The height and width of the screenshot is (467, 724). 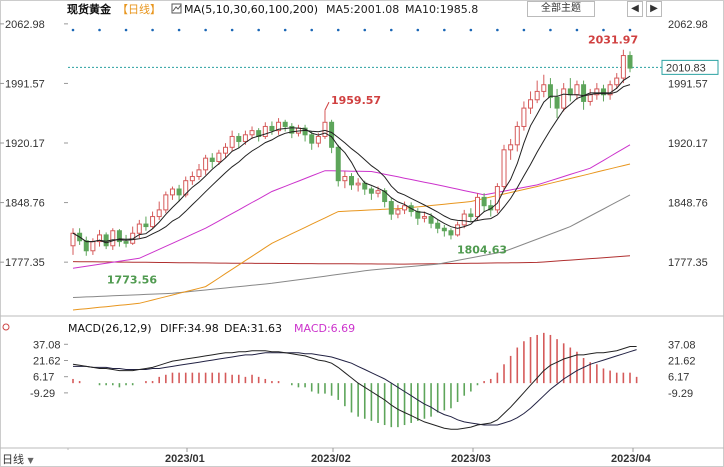 I want to click on topic-select: 全部主题, so click(x=561, y=9).